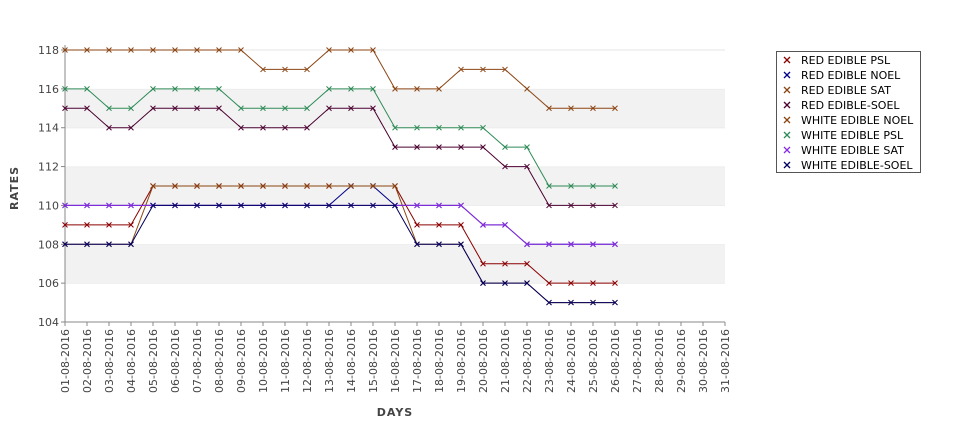 The image size is (975, 429). What do you see at coordinates (87, 361) in the screenshot?
I see `x-tick-label: 02-08-2016` at bounding box center [87, 361].